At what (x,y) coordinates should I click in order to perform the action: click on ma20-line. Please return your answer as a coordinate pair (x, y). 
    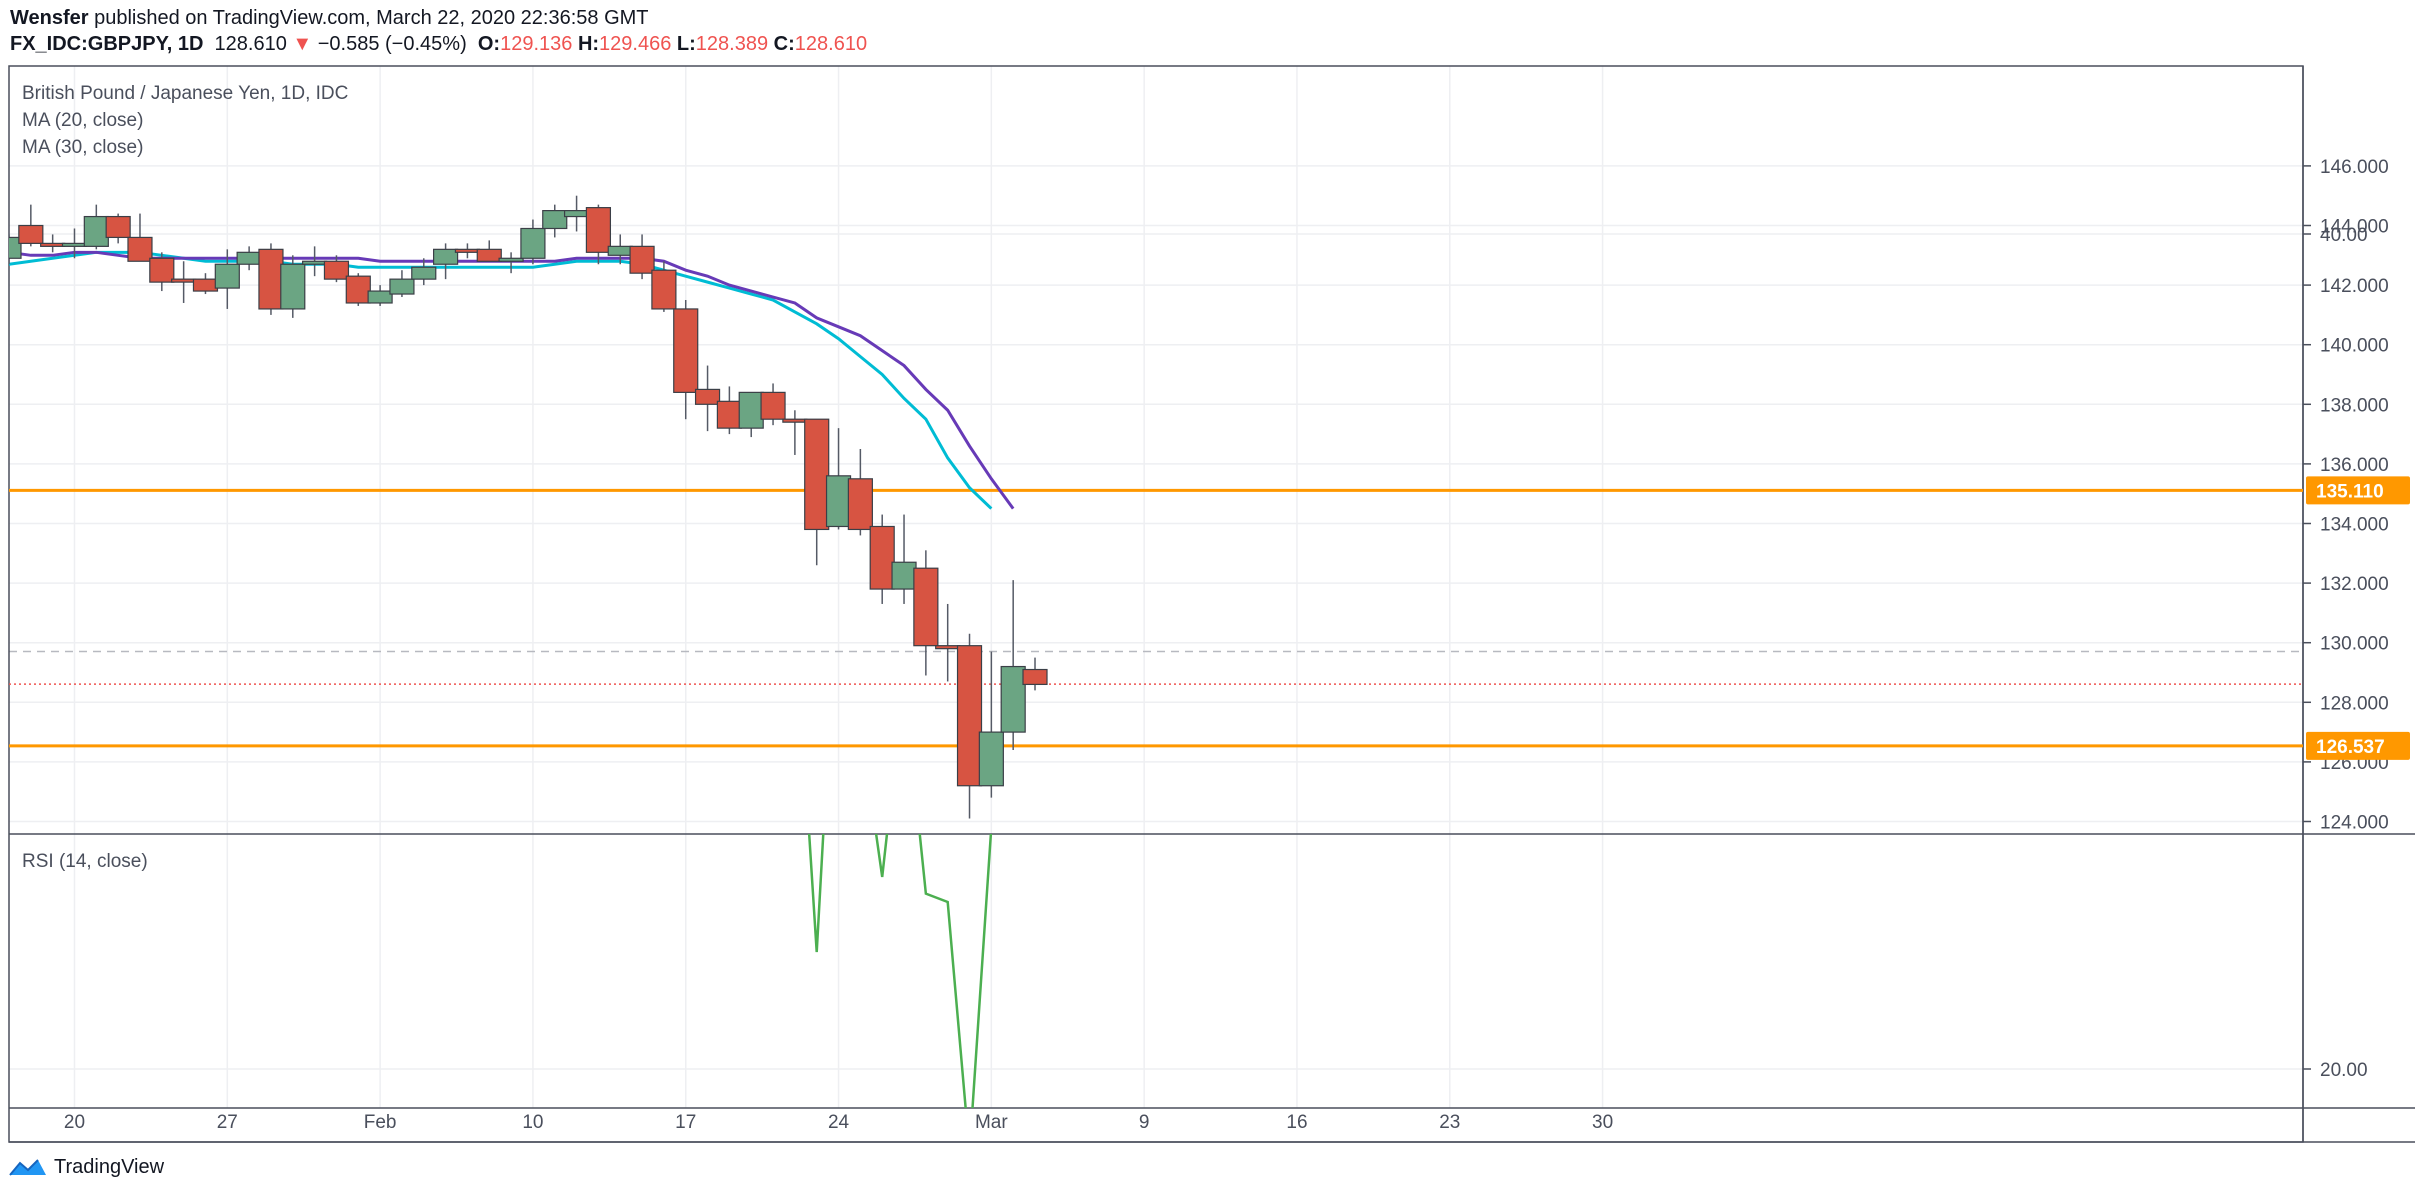
    Looking at the image, I should click on (501, 380).